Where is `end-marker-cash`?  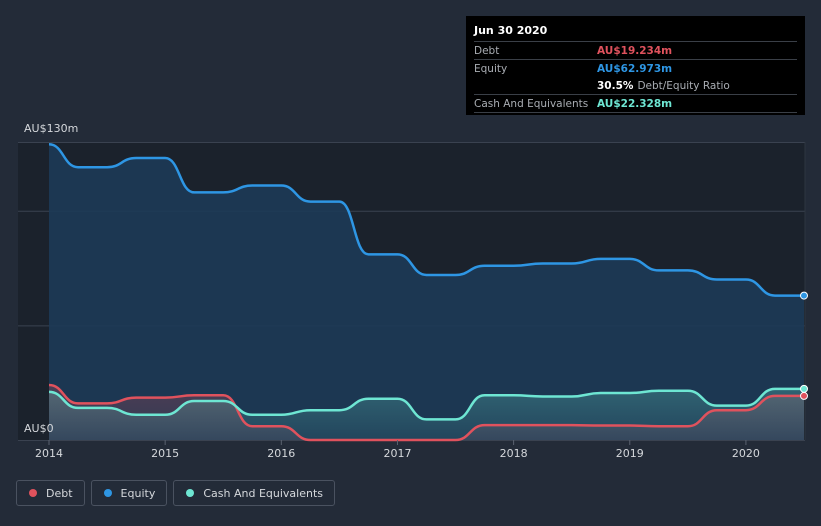 end-marker-cash is located at coordinates (804, 388).